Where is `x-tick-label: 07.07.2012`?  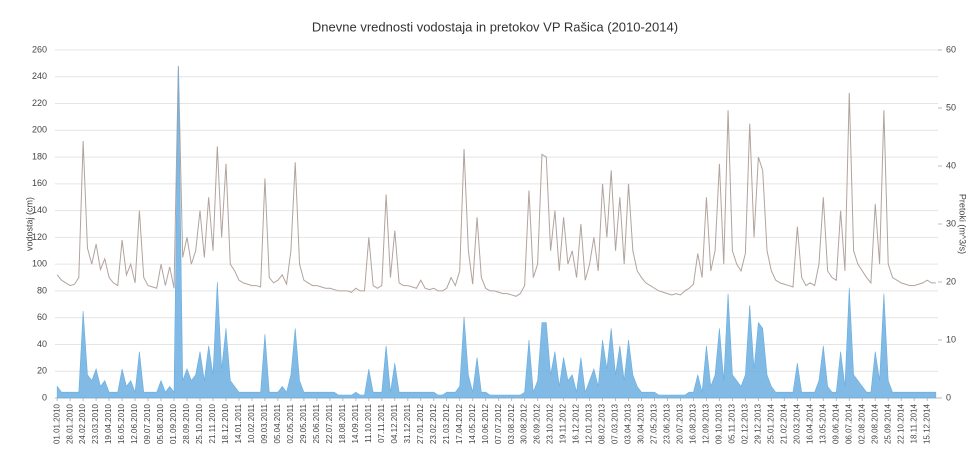 x-tick-label: 07.07.2012 is located at coordinates (498, 423).